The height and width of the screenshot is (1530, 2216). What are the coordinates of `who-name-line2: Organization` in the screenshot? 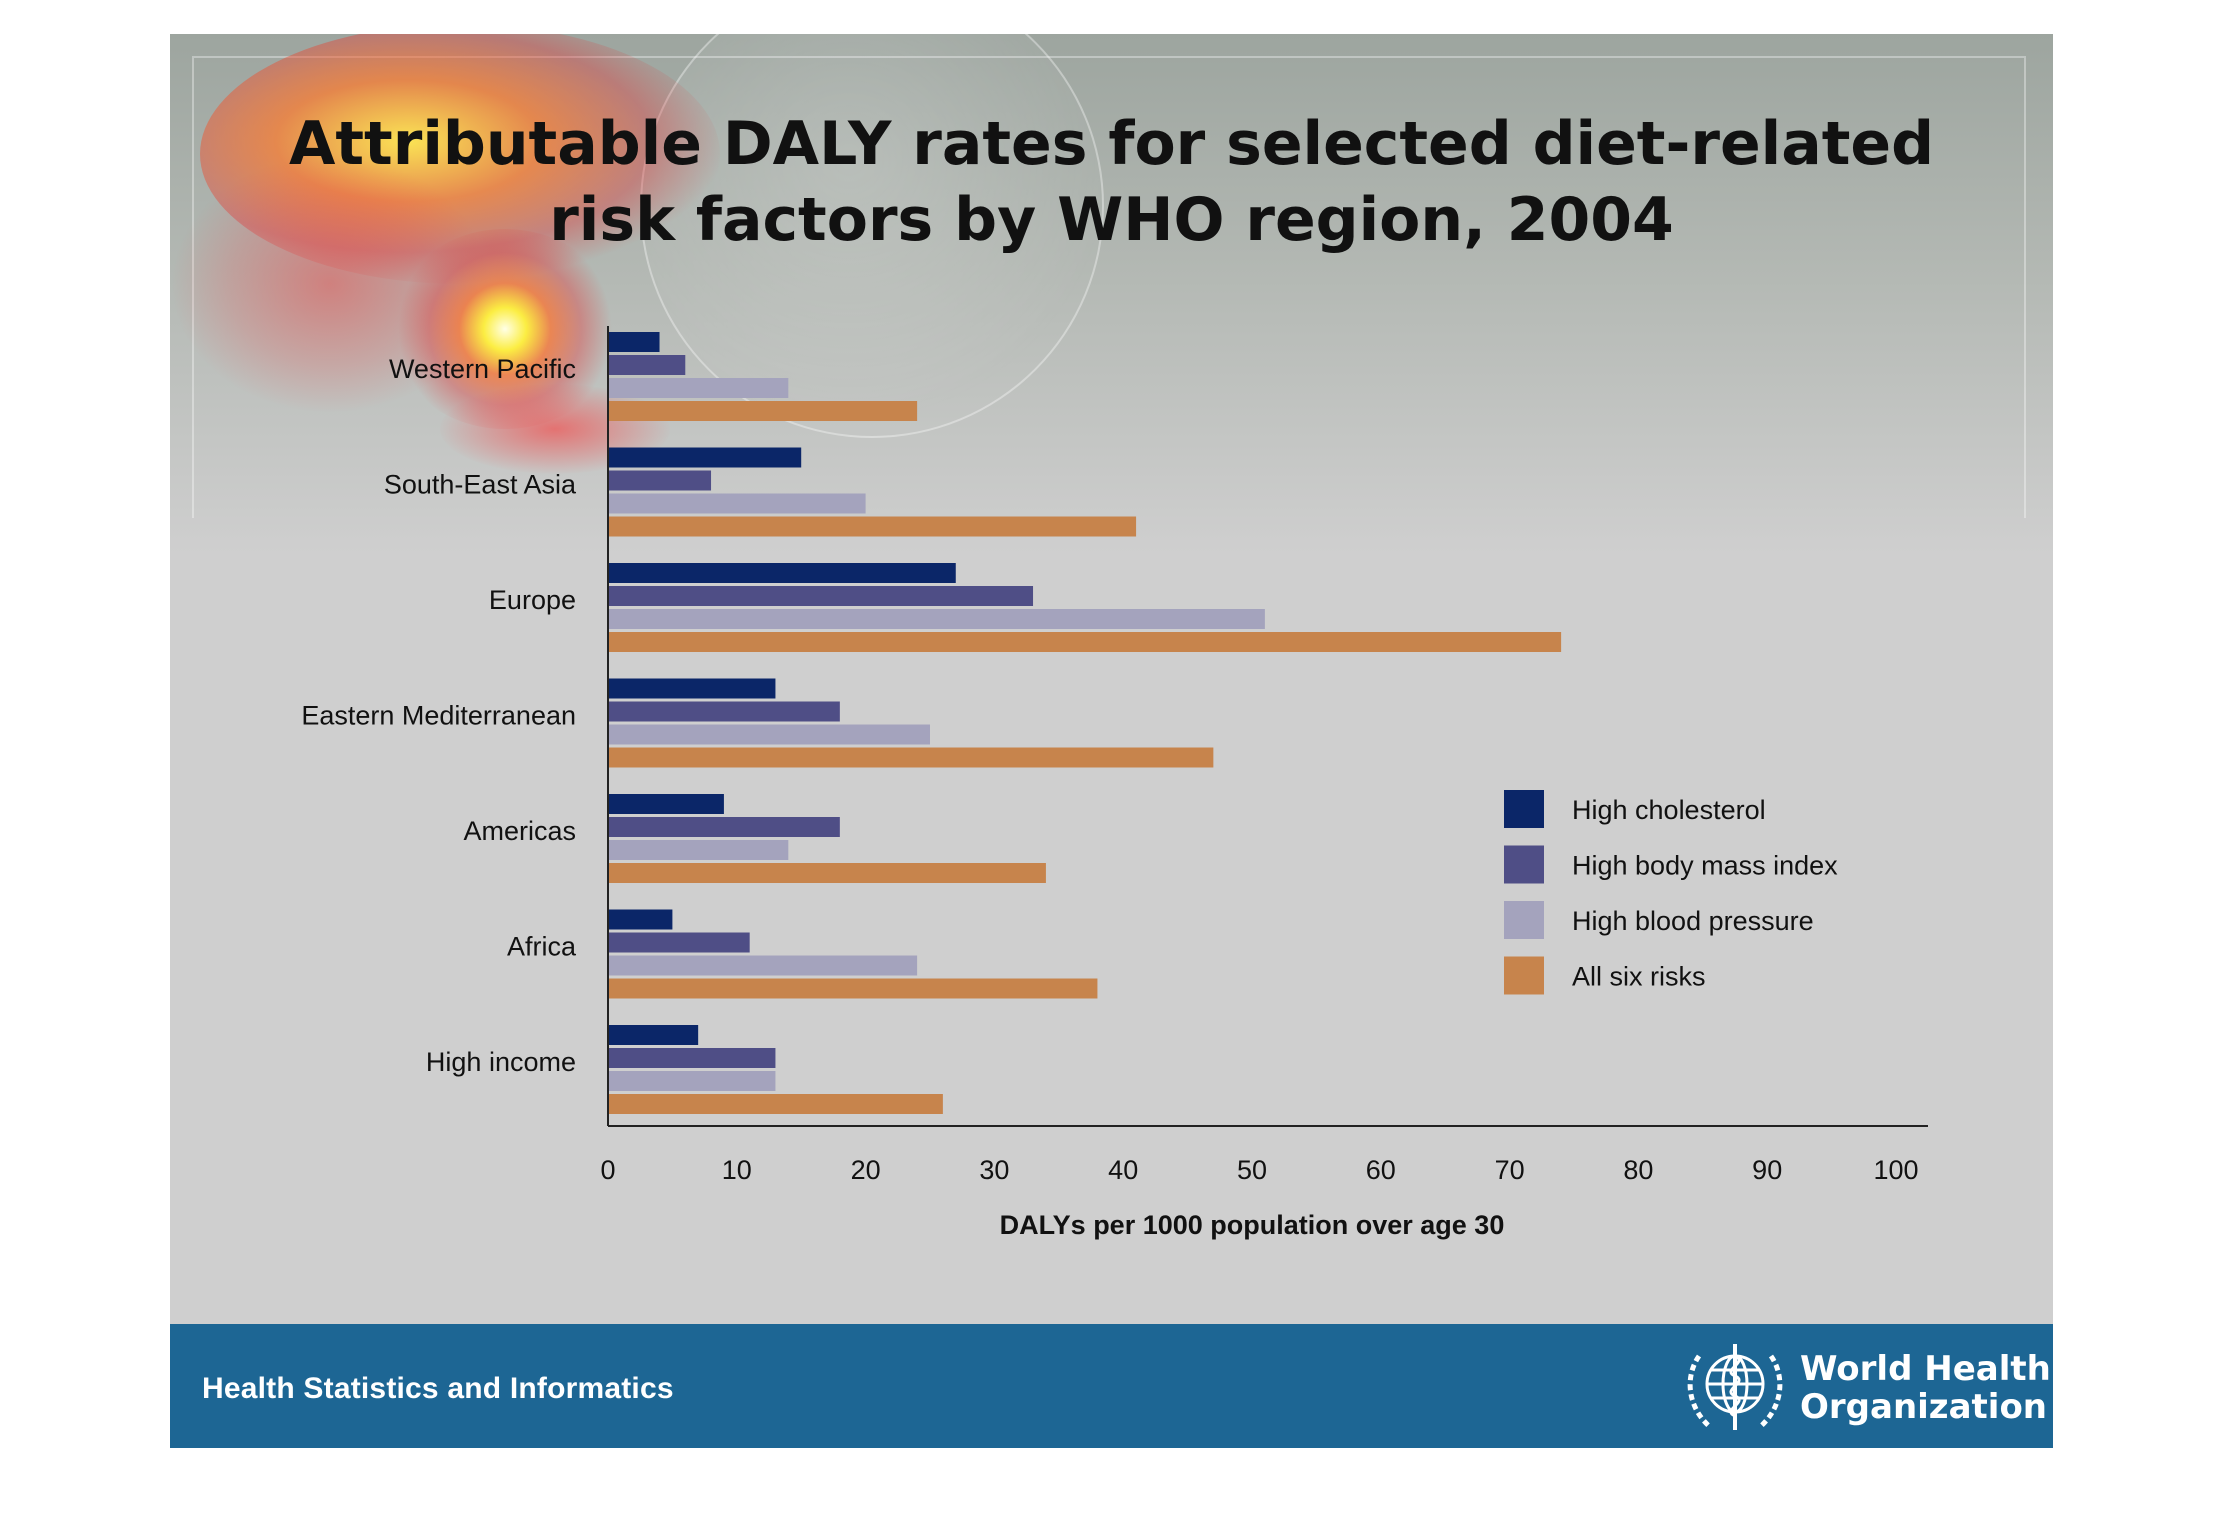 It's located at (1924, 1407).